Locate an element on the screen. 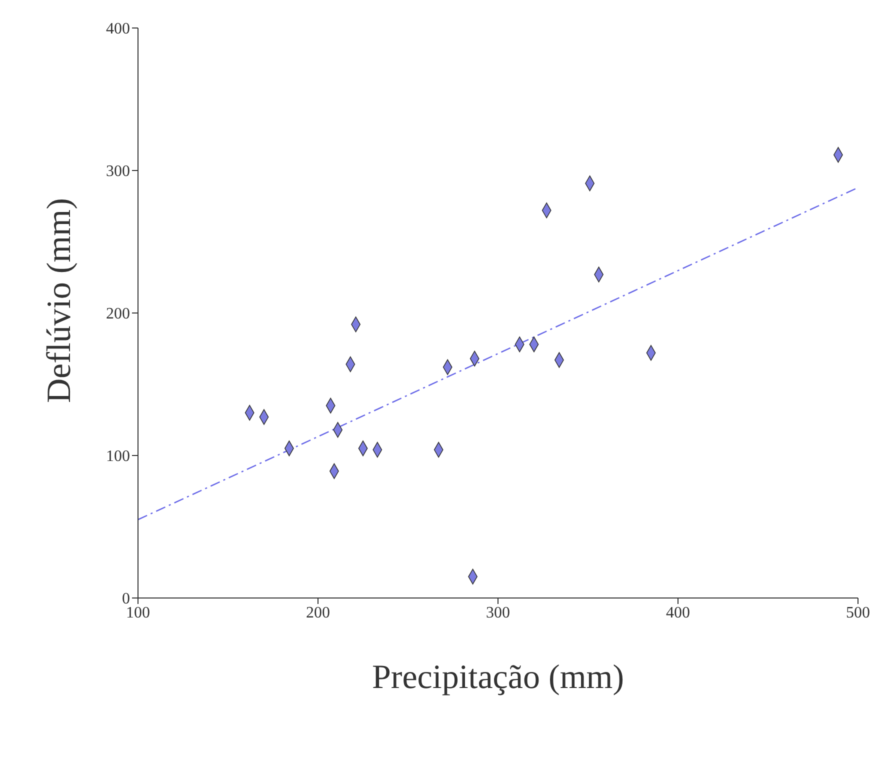 The height and width of the screenshot is (760, 883). x-axis-title: Precipitação (mm) is located at coordinates (498, 677).